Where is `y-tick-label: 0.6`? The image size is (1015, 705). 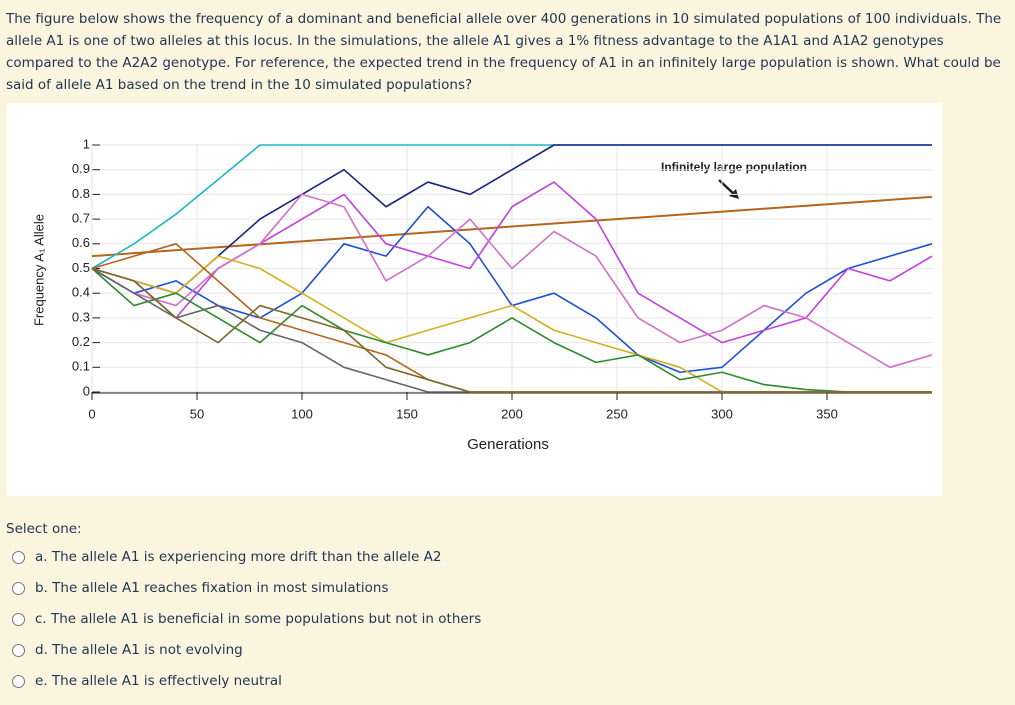
y-tick-label: 0.6 is located at coordinates (81, 242).